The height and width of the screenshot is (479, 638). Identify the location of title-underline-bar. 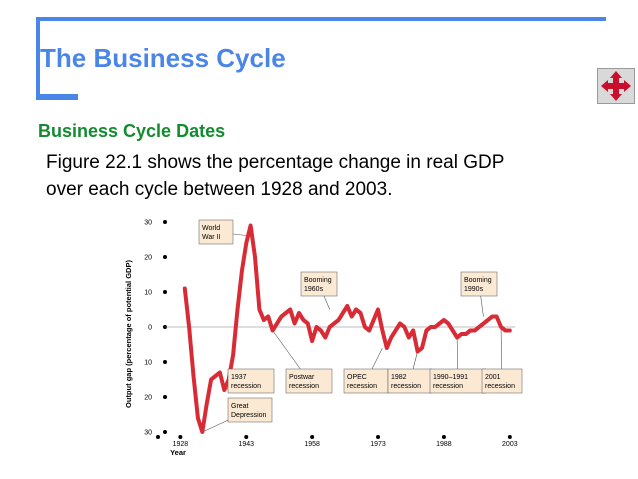
(57, 97).